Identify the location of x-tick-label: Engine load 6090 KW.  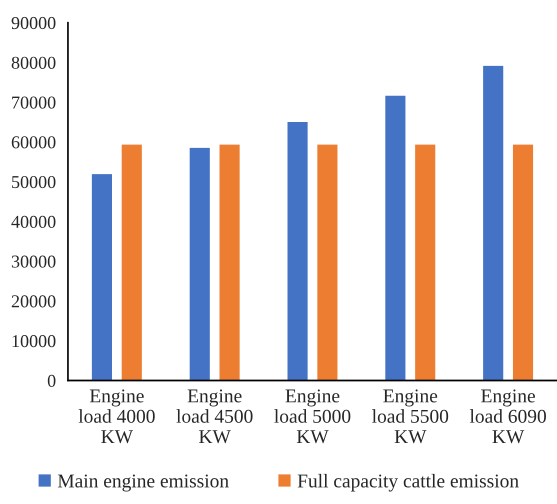
(508, 416).